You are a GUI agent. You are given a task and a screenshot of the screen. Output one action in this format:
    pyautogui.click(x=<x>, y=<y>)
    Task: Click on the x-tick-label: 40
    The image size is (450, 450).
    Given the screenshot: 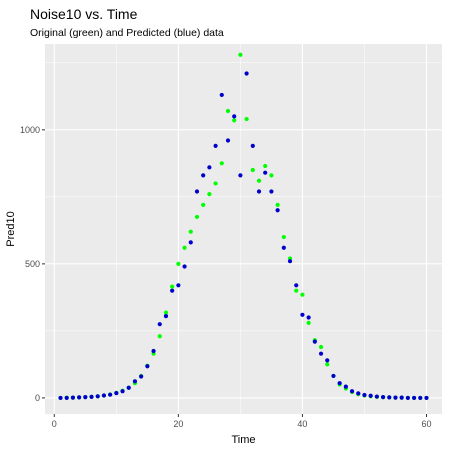 What is the action you would take?
    pyautogui.click(x=302, y=424)
    